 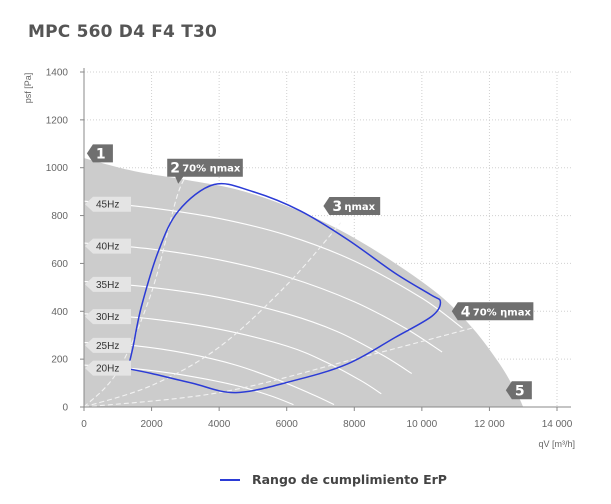 What do you see at coordinates (359, 207) in the screenshot?
I see `callout-text: ηmax` at bounding box center [359, 207].